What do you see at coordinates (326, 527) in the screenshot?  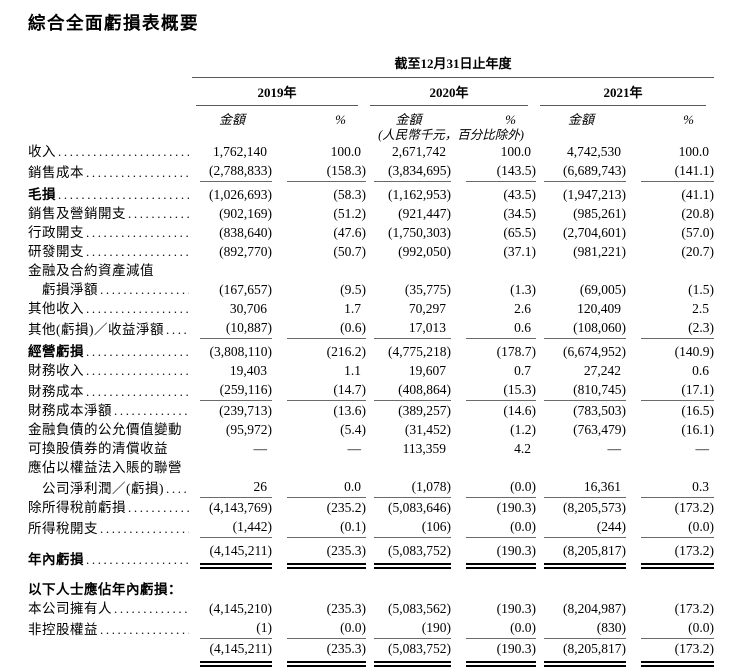 I see `value-cell: (0.1)` at bounding box center [326, 527].